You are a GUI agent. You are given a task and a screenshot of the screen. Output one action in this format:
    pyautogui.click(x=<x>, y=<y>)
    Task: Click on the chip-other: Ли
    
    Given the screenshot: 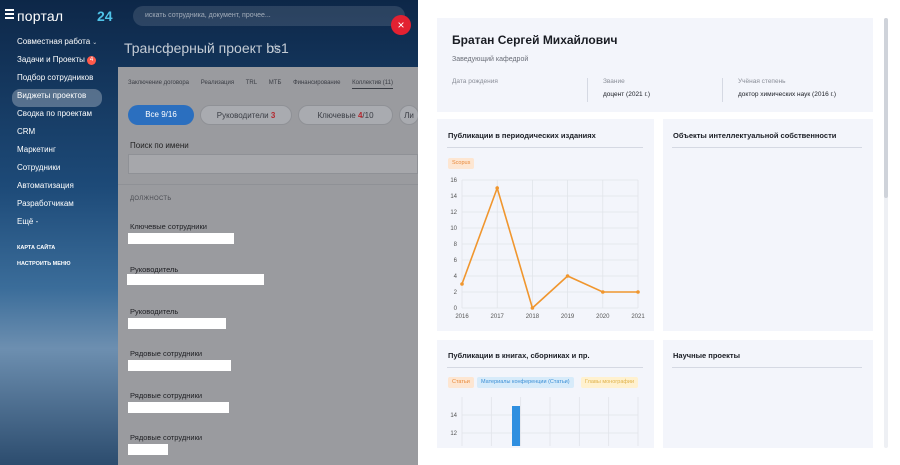 What is the action you would take?
    pyautogui.click(x=409, y=115)
    